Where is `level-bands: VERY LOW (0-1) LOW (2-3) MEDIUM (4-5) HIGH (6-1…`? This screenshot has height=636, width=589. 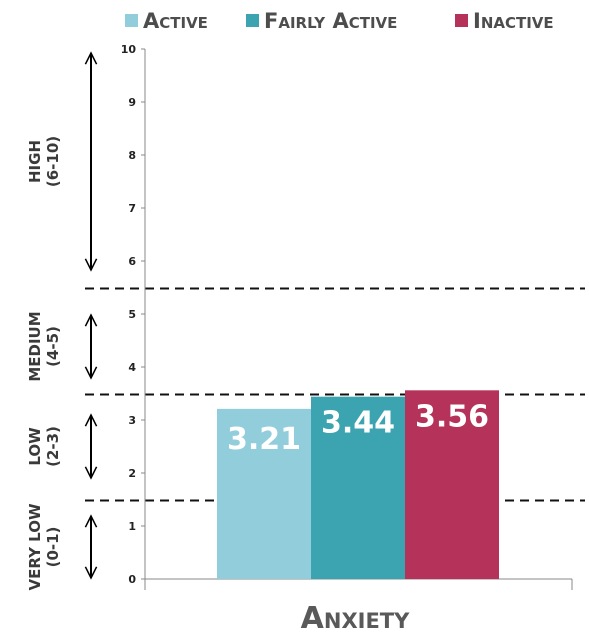 level-bands: VERY LOW (0-1) LOW (2-3) MEDIUM (4-5) HIGH (6-1… is located at coordinates (58, 322).